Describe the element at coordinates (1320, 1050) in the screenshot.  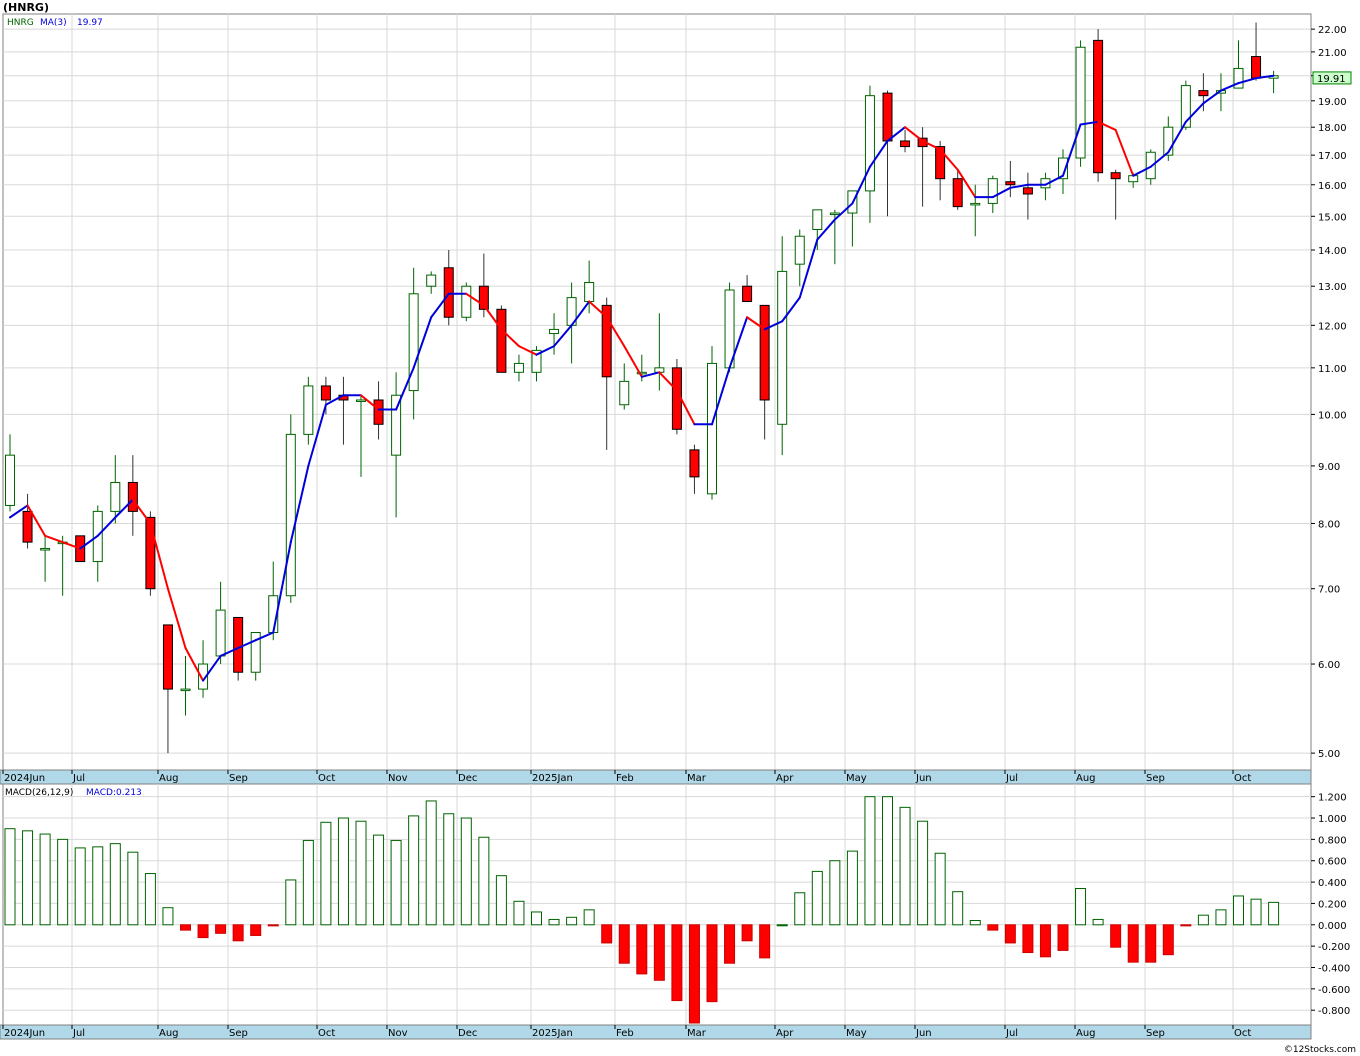
I see `watermark: ©12Stocks.com` at that location.